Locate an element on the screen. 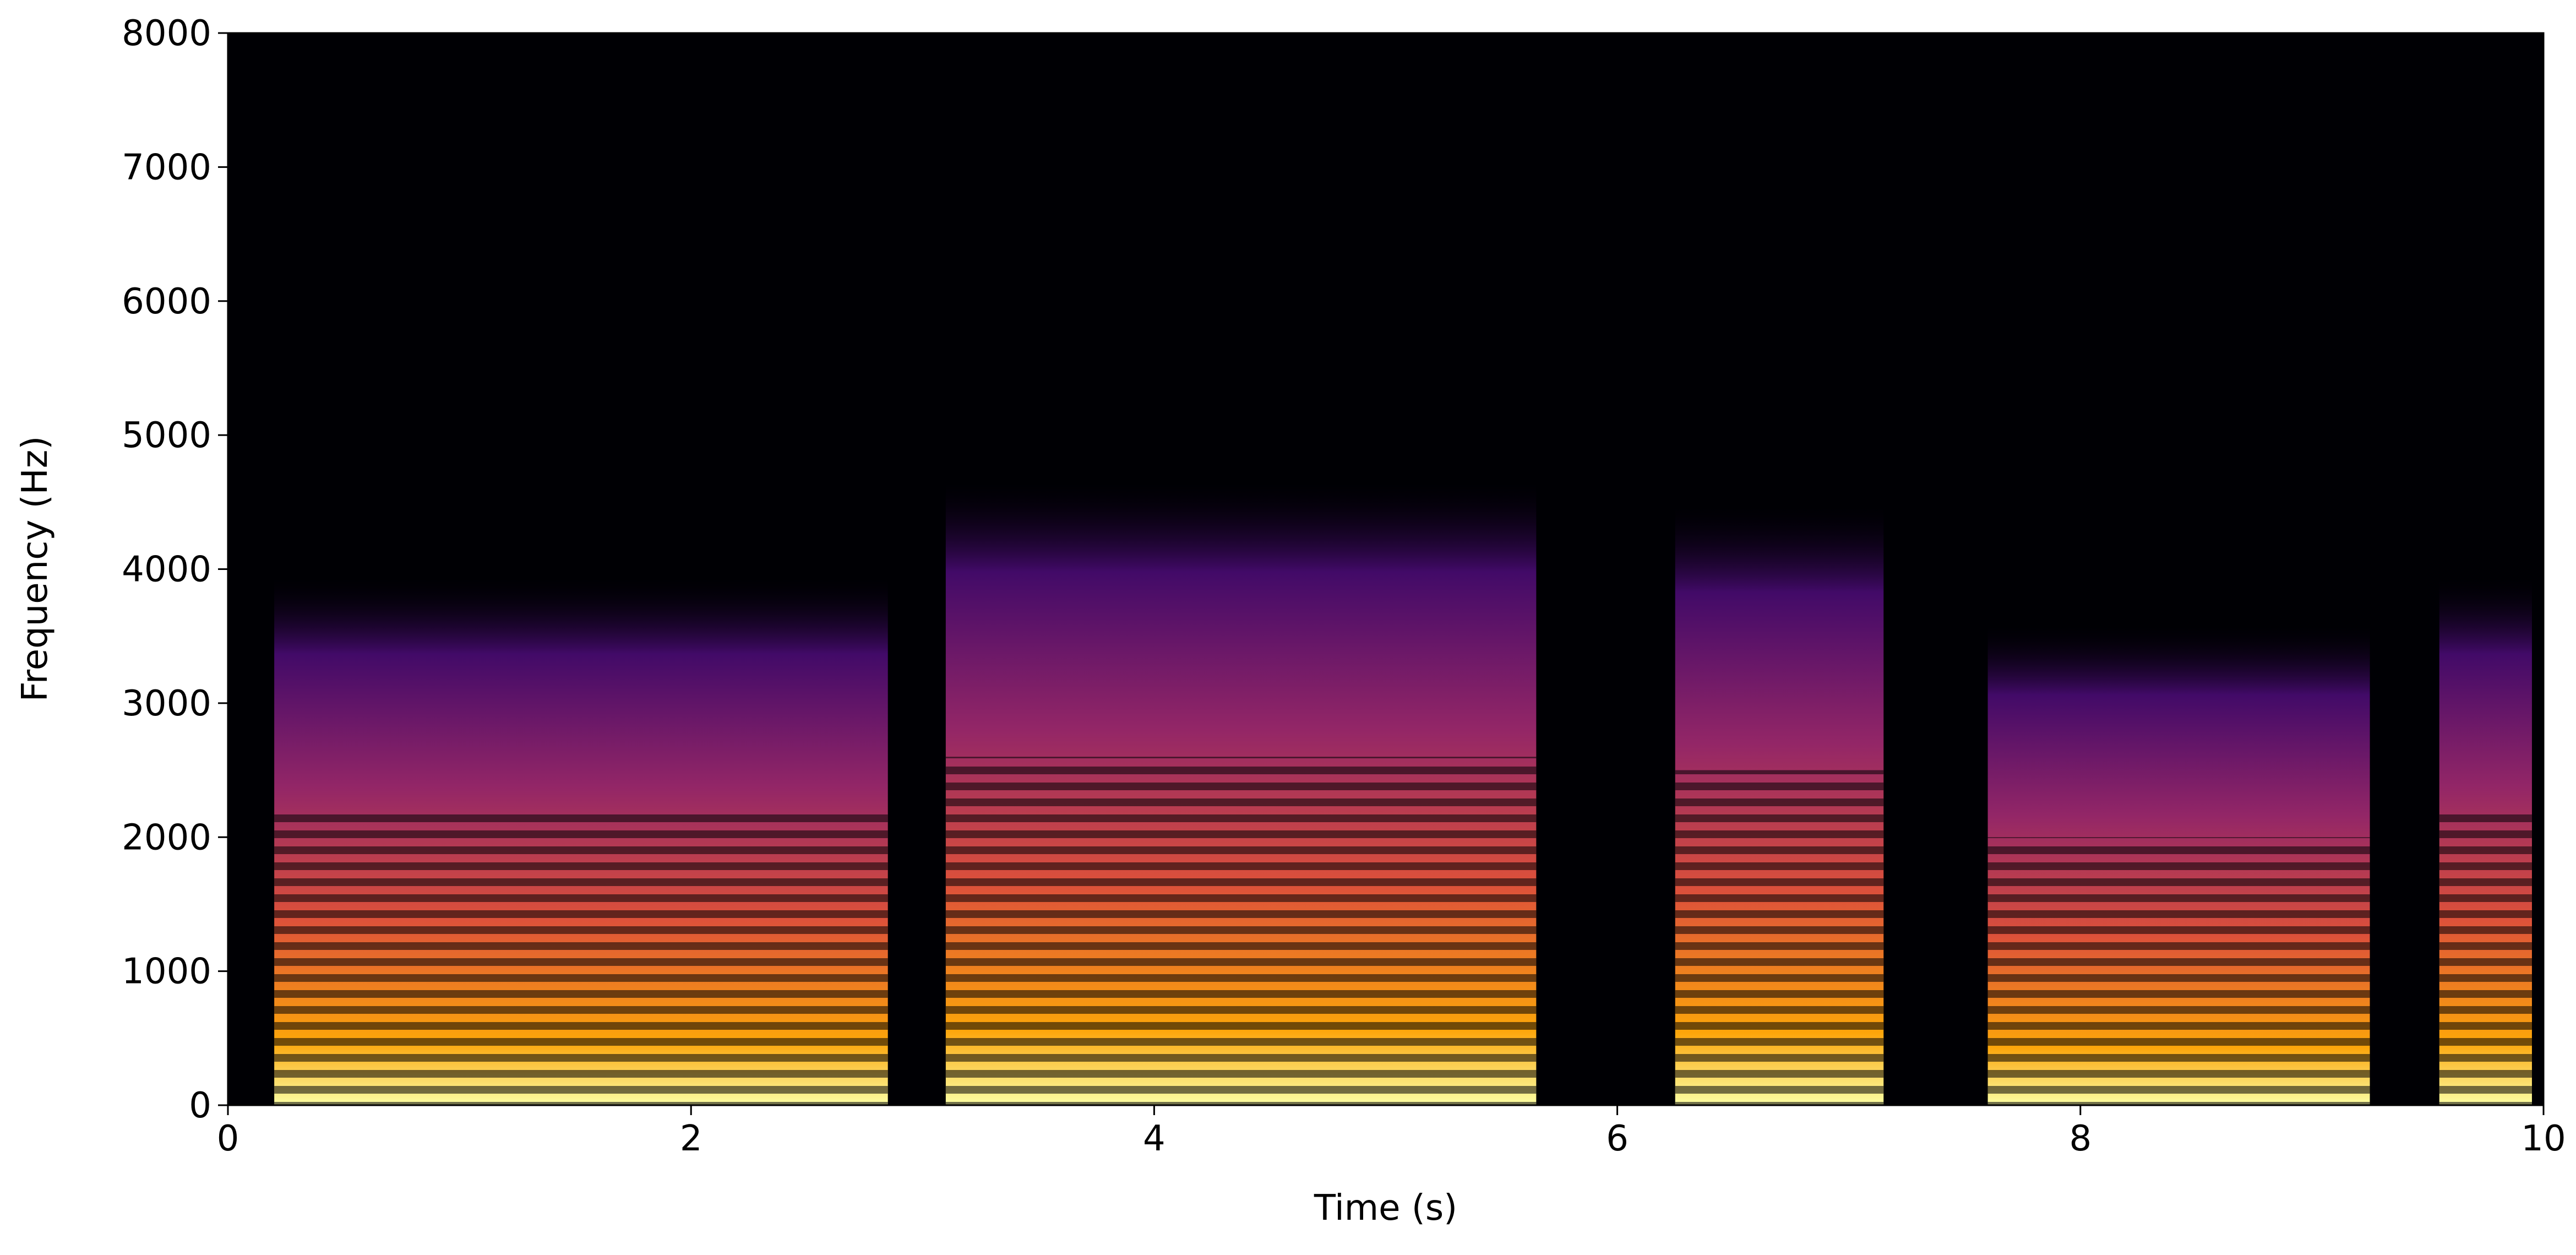  y-tick-label: 8000 is located at coordinates (166, 33).